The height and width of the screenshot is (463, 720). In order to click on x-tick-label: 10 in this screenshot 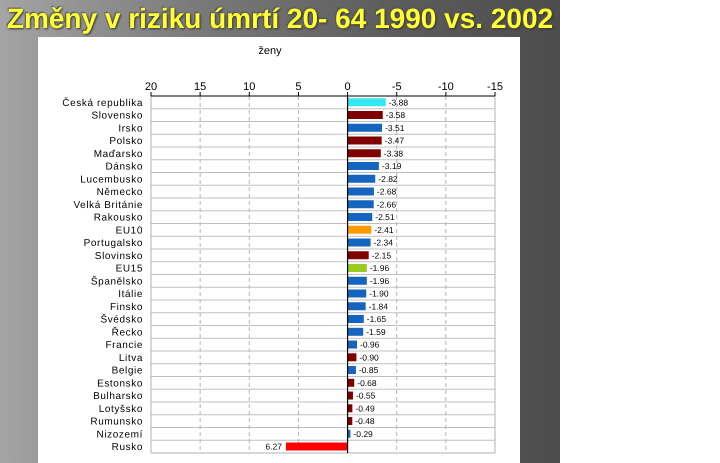, I will do `click(249, 87)`.